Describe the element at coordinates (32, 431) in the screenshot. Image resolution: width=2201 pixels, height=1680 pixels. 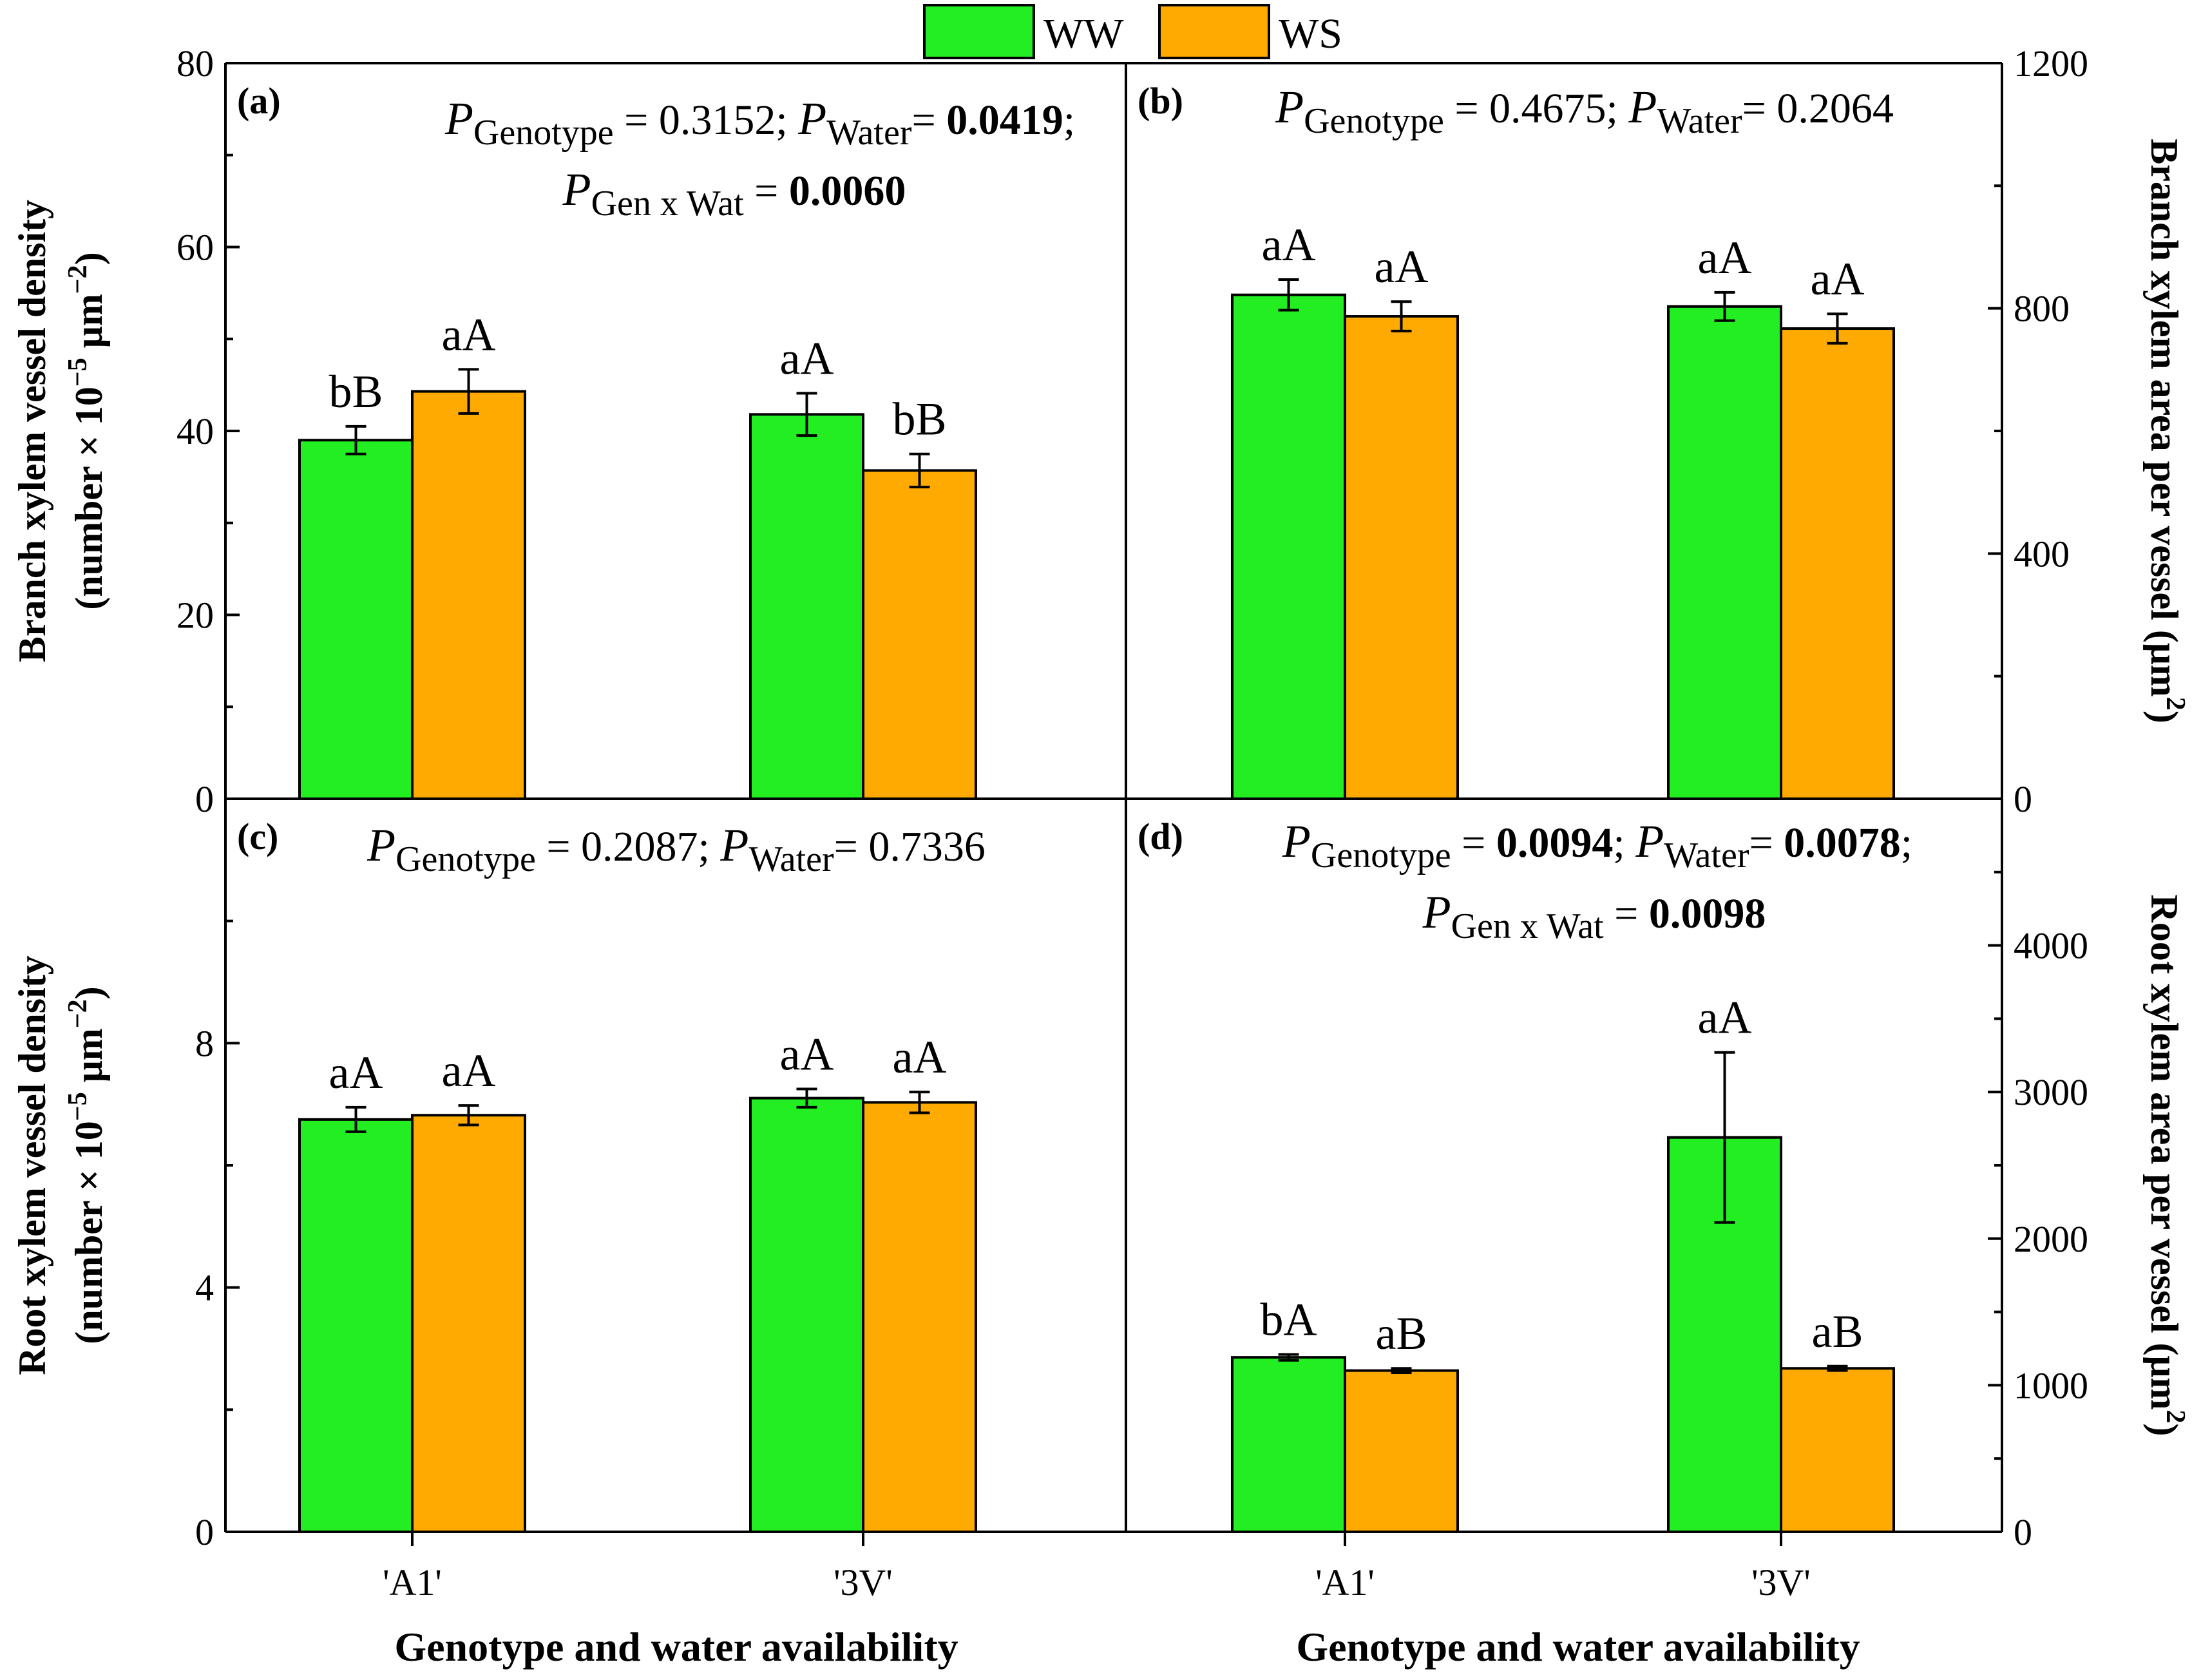
I see `y-axis-label: Branch xylem vessel density` at that location.